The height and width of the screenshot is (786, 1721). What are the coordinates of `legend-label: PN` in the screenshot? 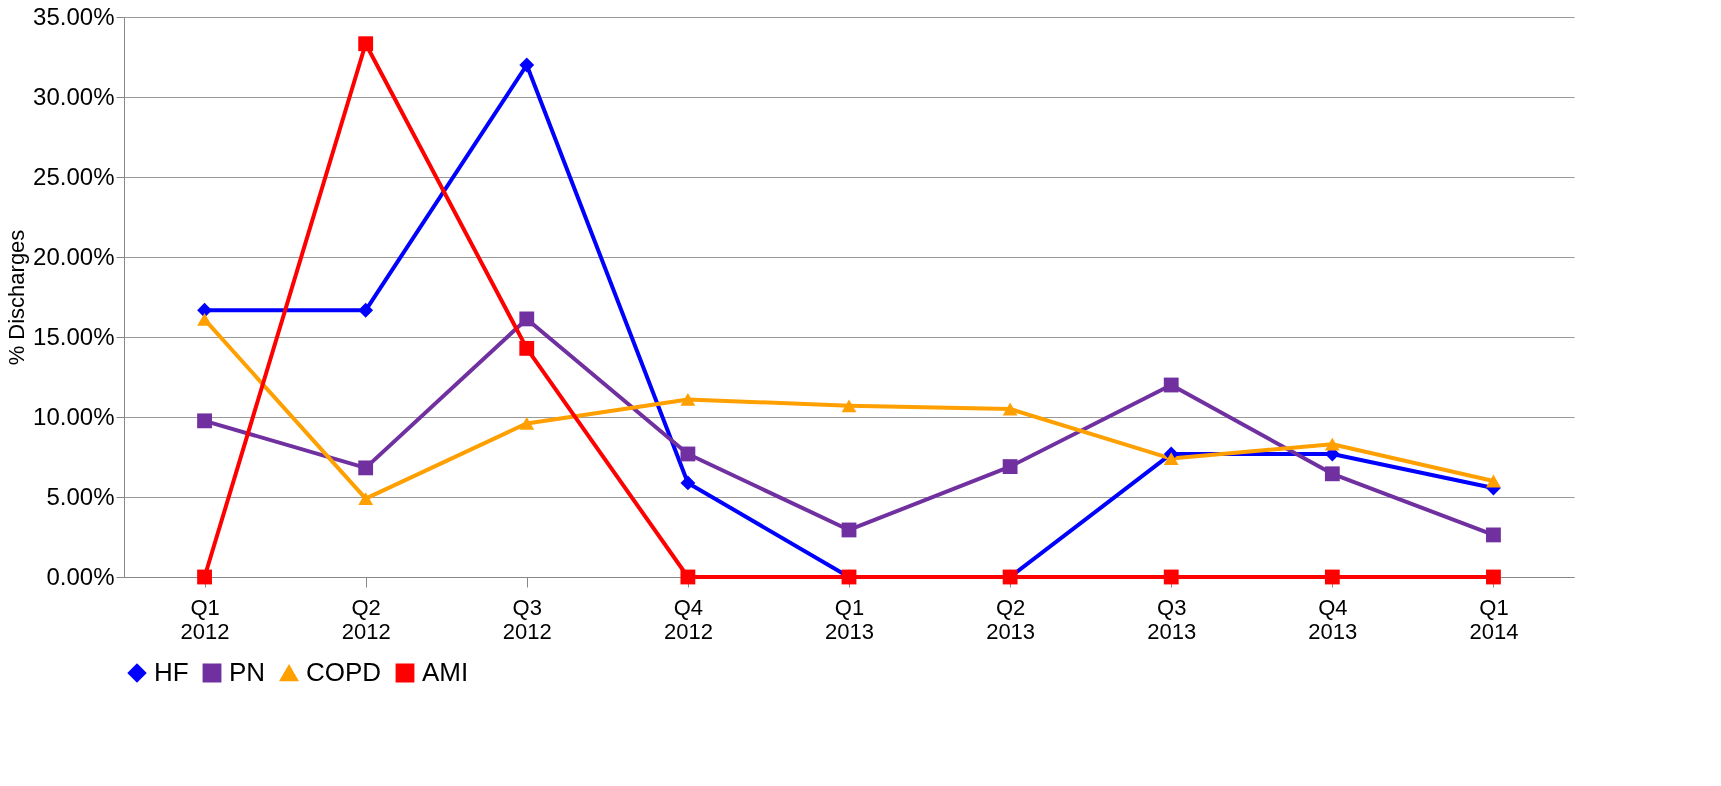 It's located at (247, 672).